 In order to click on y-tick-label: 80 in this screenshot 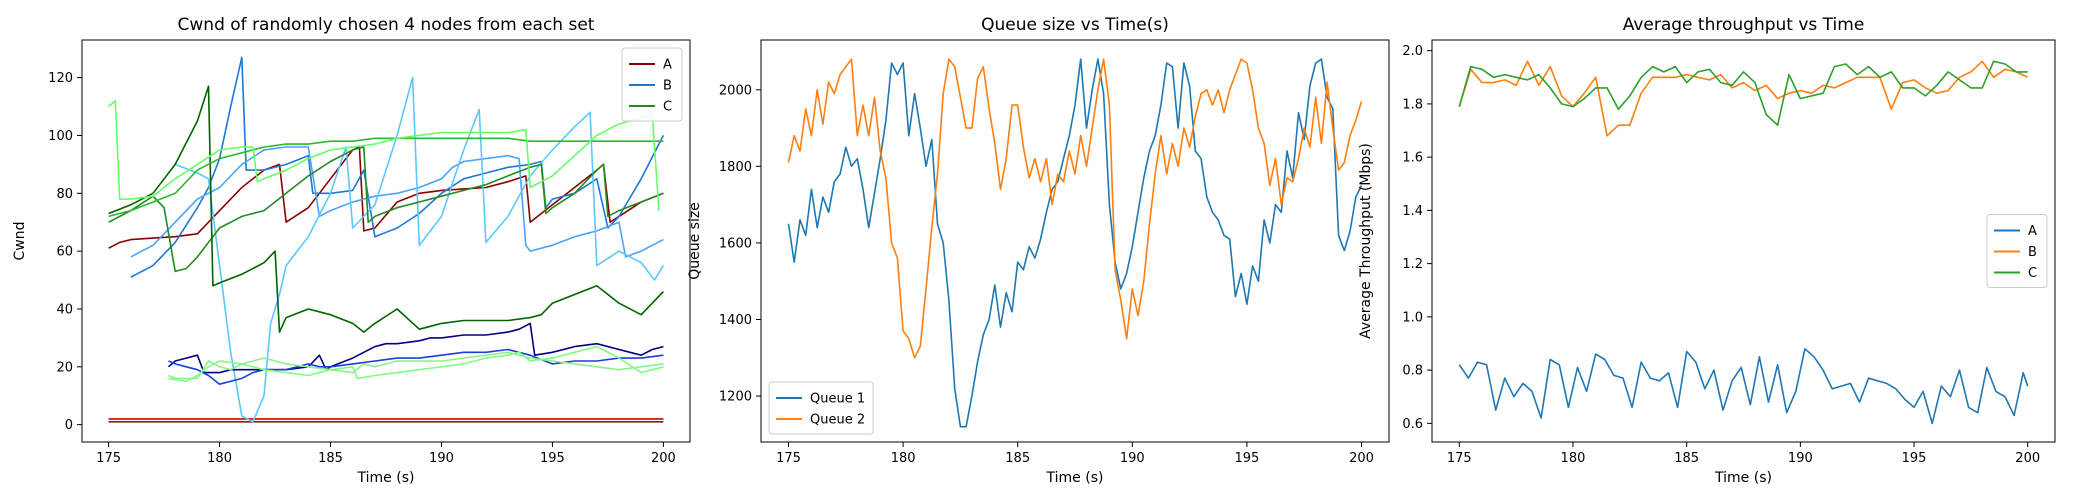, I will do `click(64, 194)`.